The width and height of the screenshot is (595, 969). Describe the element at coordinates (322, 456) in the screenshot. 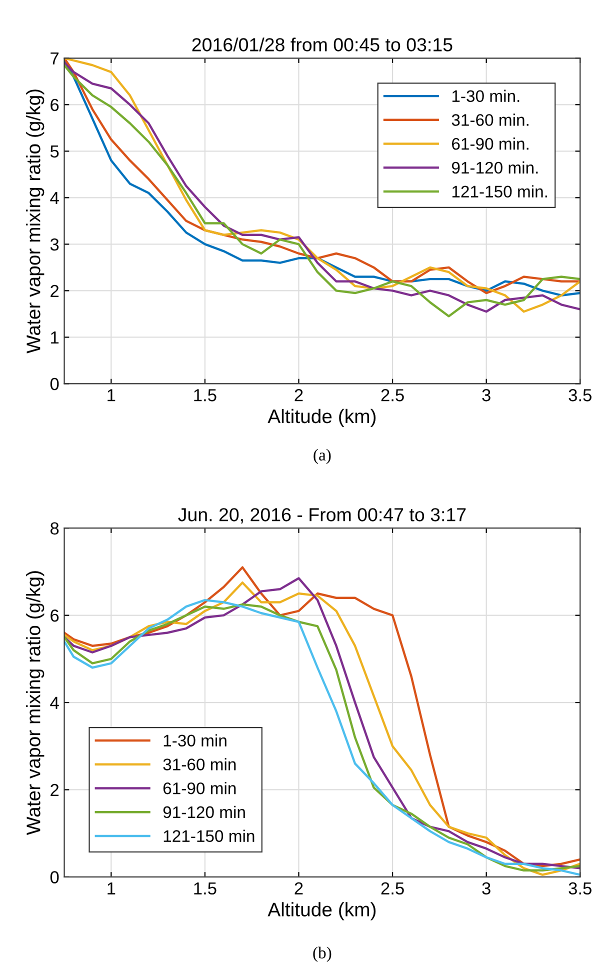

I see `text: (a)` at that location.